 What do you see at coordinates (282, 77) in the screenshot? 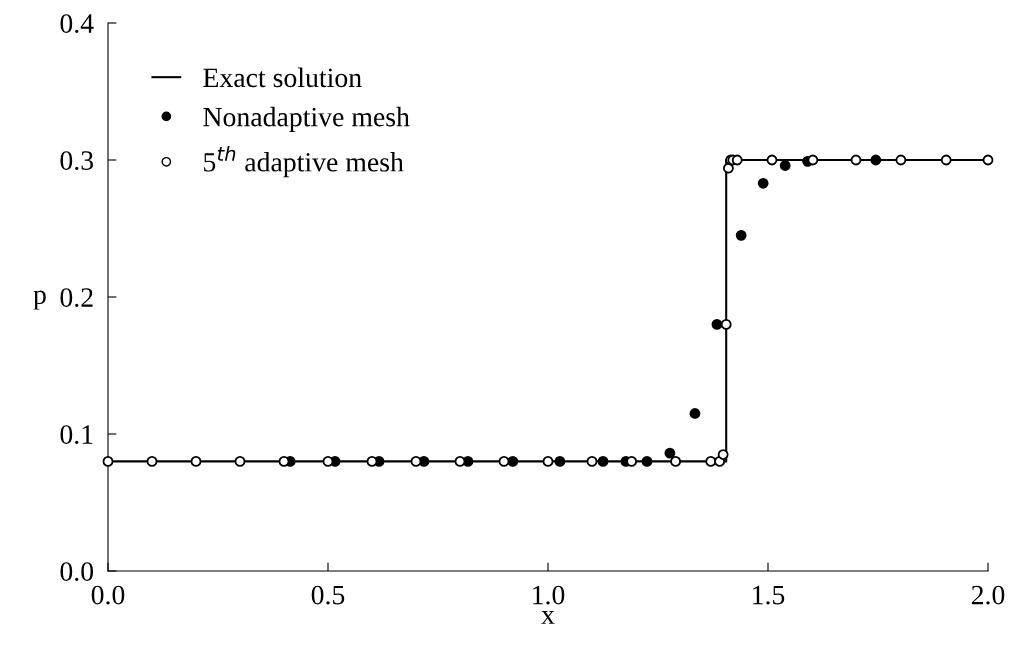
I see `legend-label: Exact solution` at bounding box center [282, 77].